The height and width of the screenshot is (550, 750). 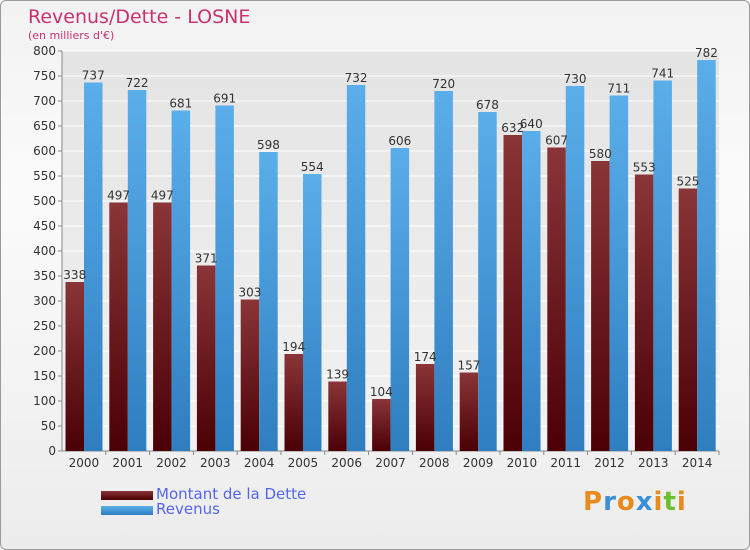 I want to click on logo-letter: P, so click(x=593, y=502).